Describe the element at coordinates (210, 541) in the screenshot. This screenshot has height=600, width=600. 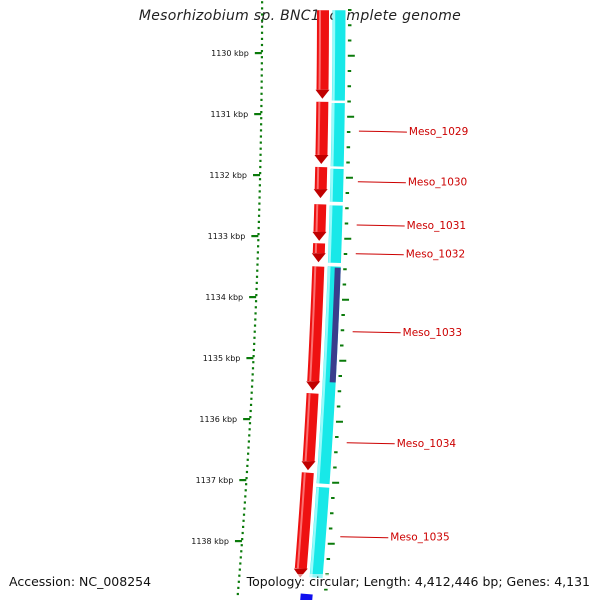
I see `tick-label: 1138 kbp` at that location.